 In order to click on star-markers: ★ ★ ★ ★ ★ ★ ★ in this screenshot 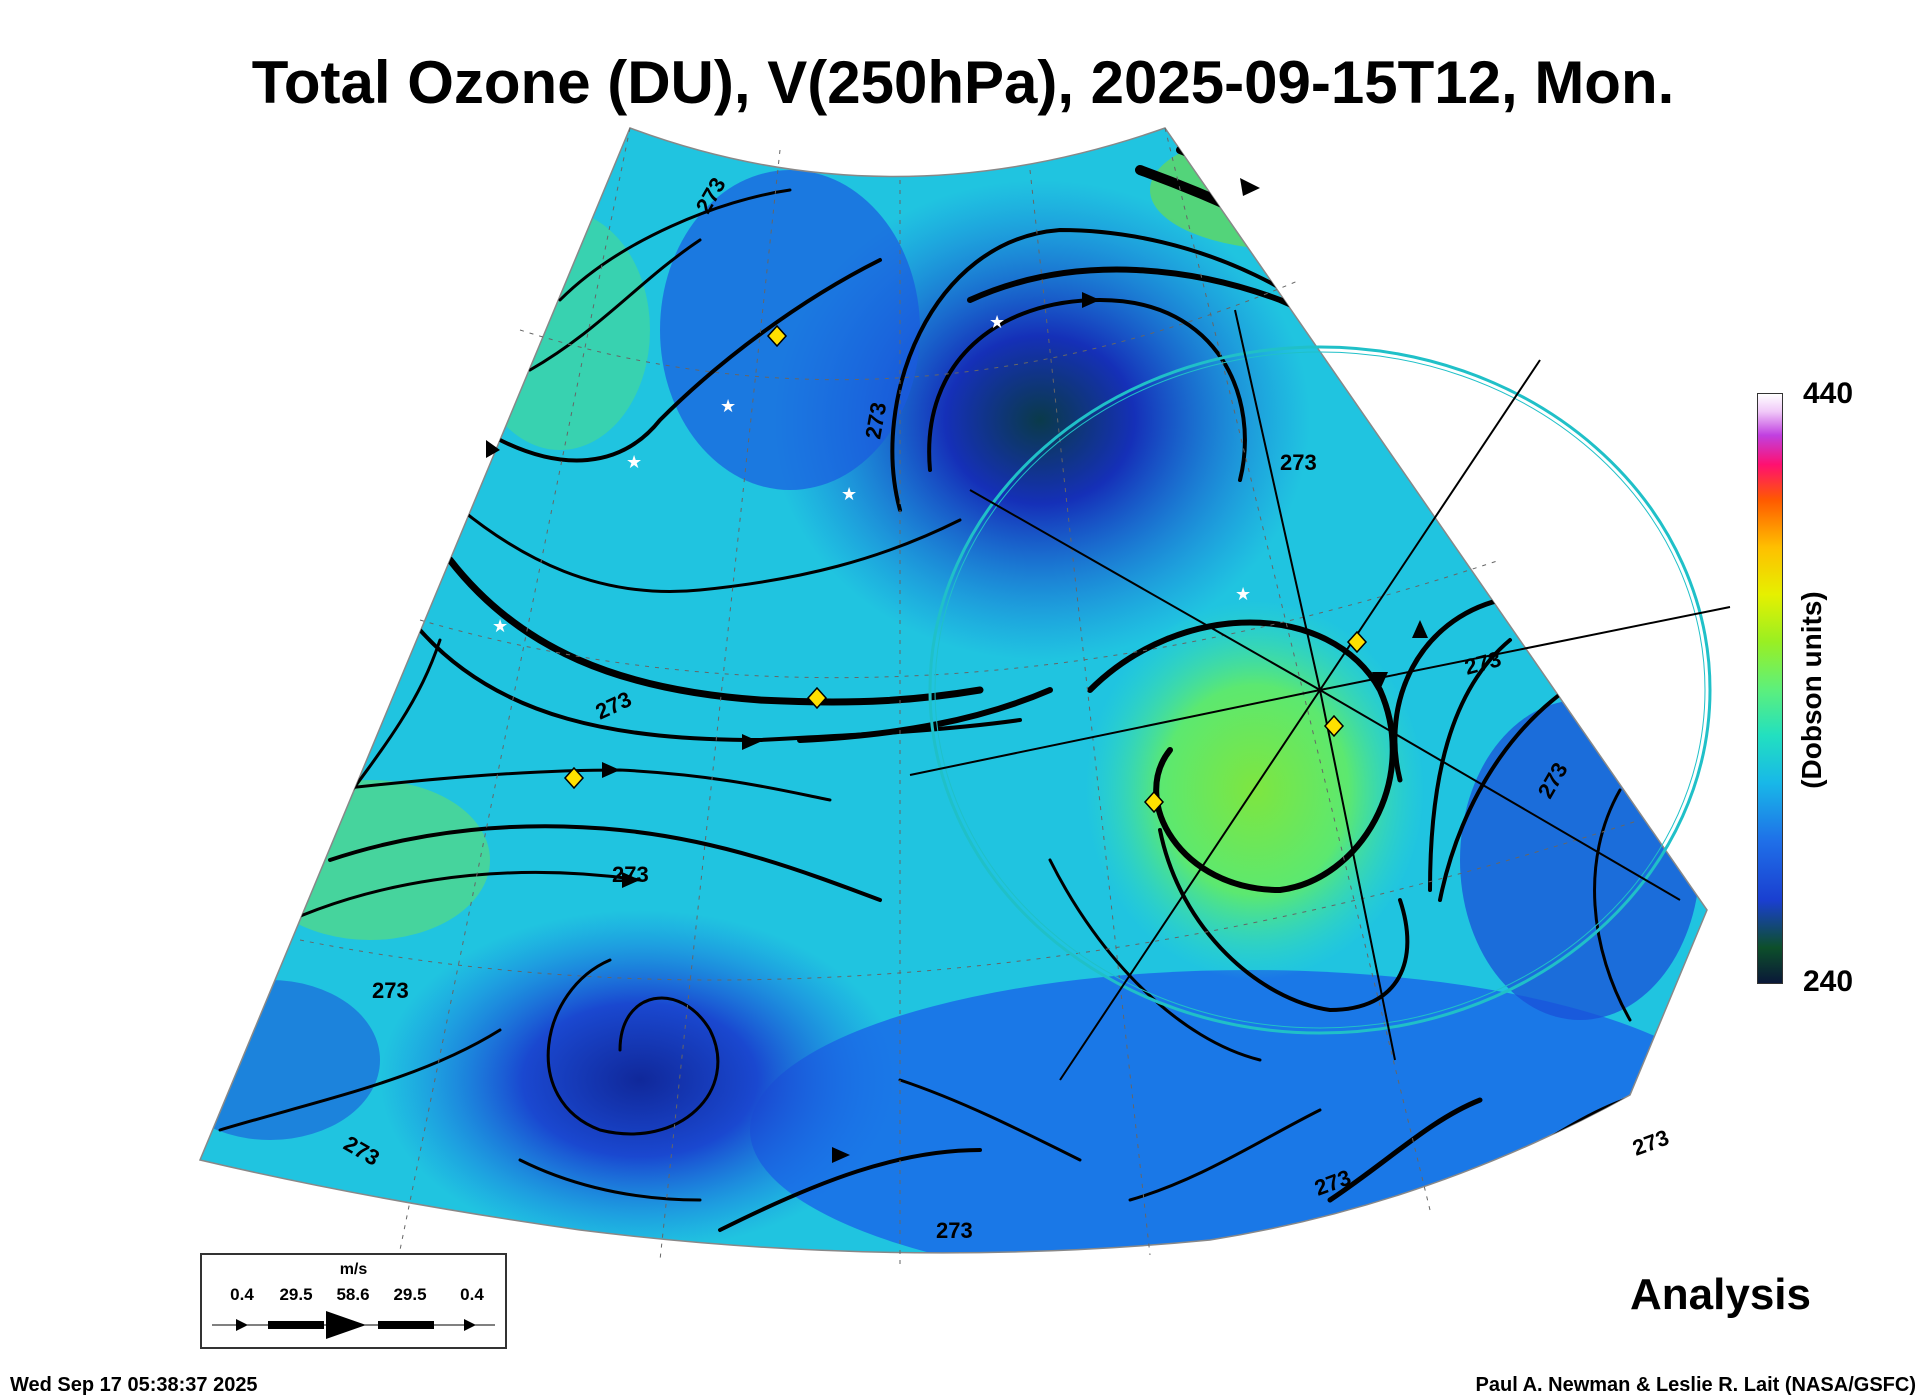, I will do `click(982, 474)`.